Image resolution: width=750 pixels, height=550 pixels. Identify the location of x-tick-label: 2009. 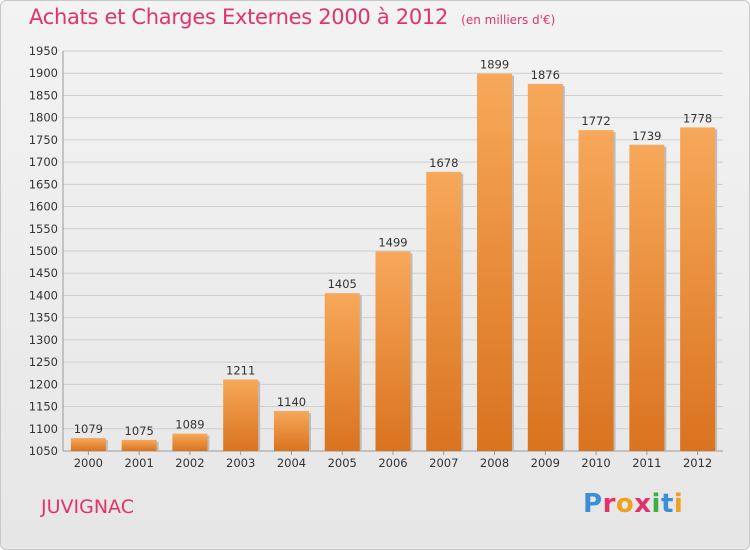
(545, 463).